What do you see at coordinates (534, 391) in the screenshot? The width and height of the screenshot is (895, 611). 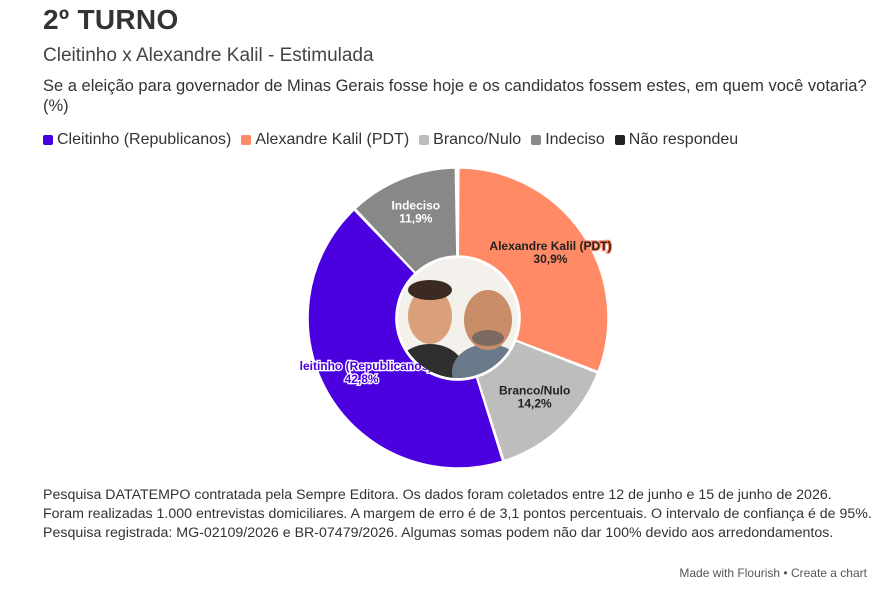 I see `slice-label: Branco/Nulo` at bounding box center [534, 391].